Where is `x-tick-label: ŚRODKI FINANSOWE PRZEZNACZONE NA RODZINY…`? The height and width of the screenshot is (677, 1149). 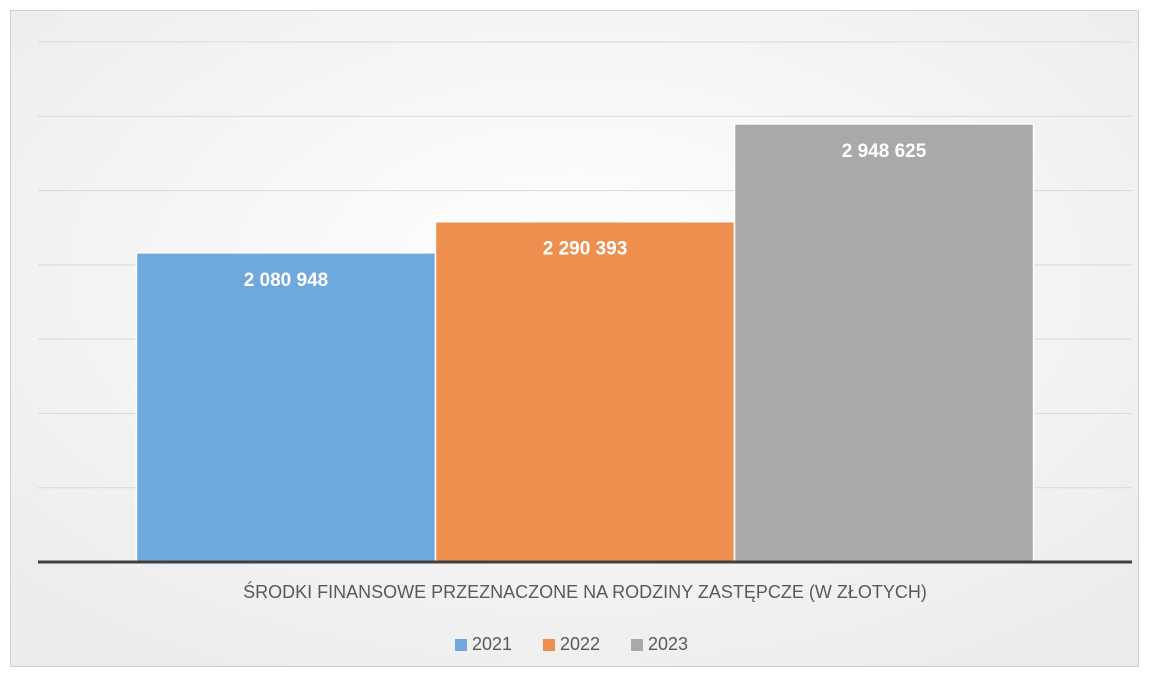 x-tick-label: ŚRODKI FINANSOWE PRZEZNACZONE NA RODZINY… is located at coordinates (585, 591).